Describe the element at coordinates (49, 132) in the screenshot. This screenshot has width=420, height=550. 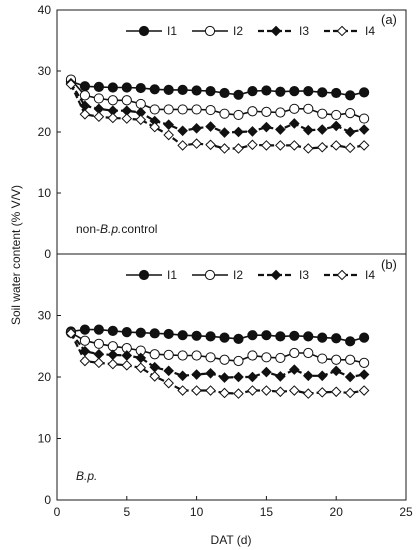
I see `panel-a-y-ticks: 0 10 20 30 40` at that location.